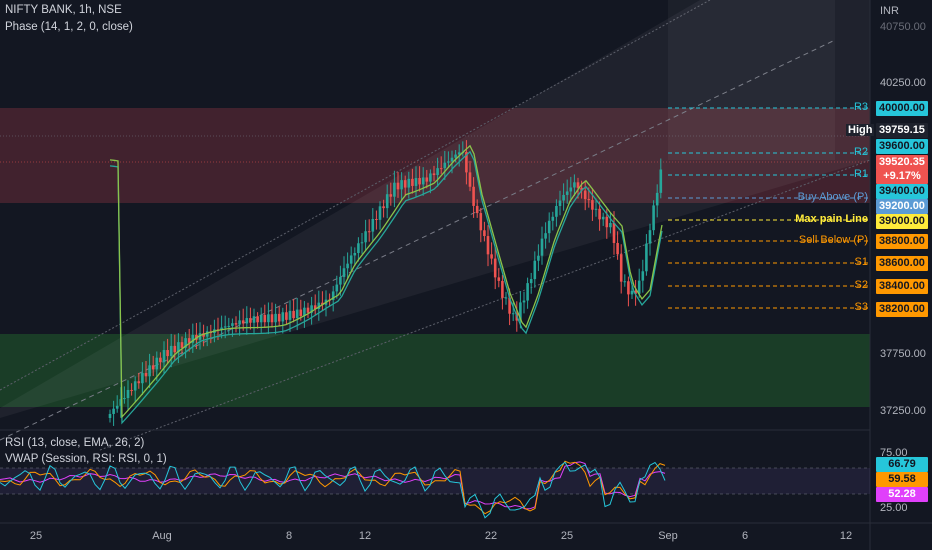 Image resolution: width=932 pixels, height=550 pixels. I want to click on r1-label: R1, so click(860, 174).